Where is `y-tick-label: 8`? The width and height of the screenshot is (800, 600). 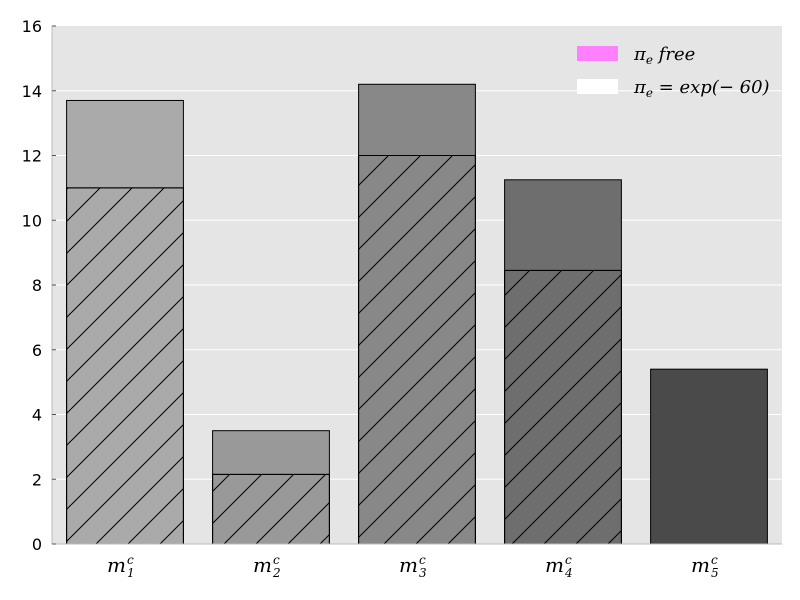 y-tick-label: 8 is located at coordinates (37, 285).